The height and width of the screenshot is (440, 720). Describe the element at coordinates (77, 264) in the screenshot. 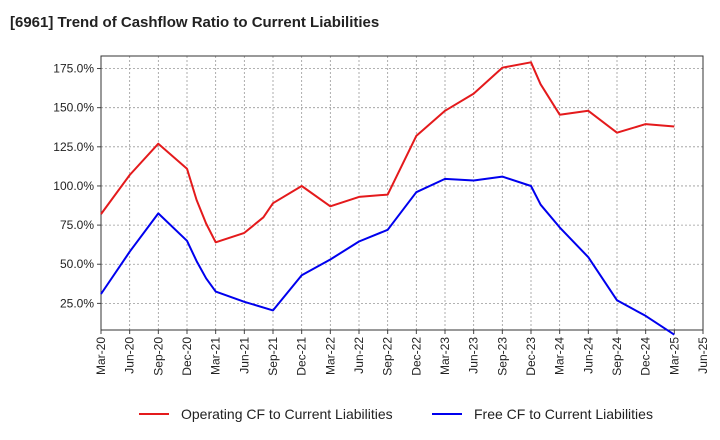

I see `y-tick-label: 50.0%` at that location.